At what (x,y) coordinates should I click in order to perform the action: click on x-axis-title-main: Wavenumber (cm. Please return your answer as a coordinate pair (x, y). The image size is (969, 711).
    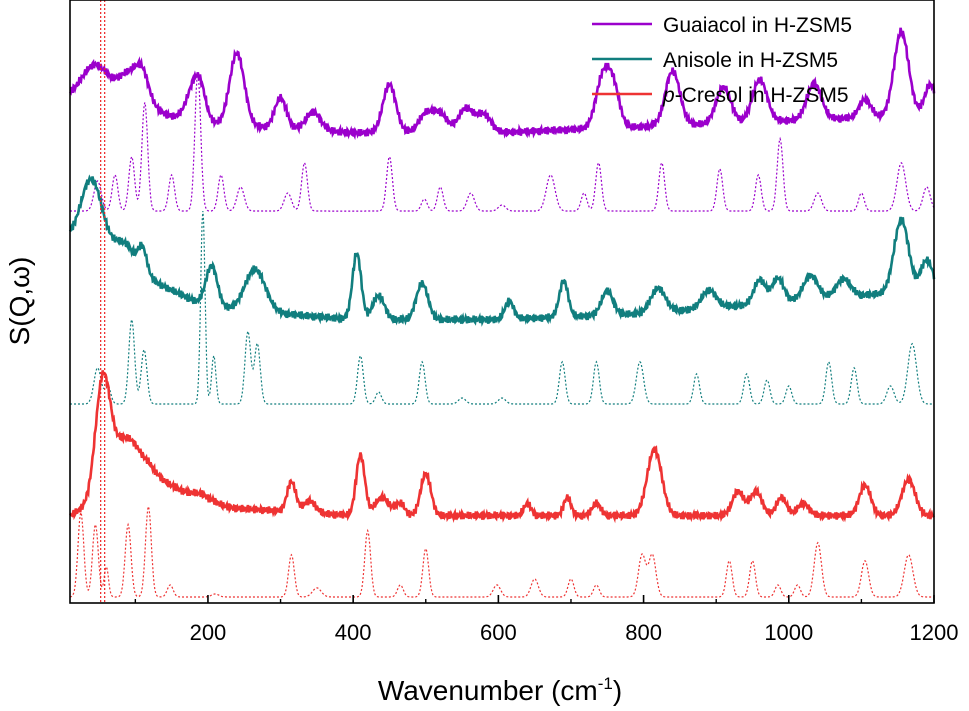
    Looking at the image, I should click on (488, 690).